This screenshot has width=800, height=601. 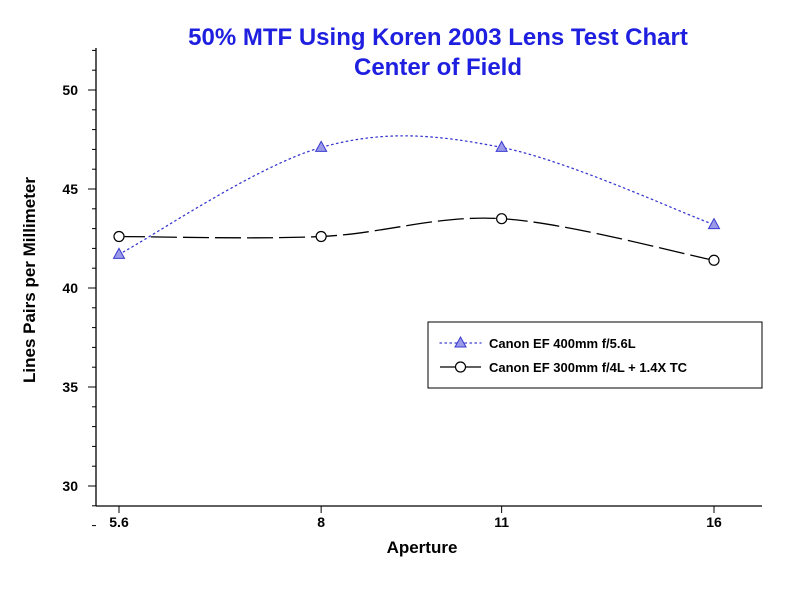 What do you see at coordinates (70, 387) in the screenshot?
I see `y-tick-label: 35` at bounding box center [70, 387].